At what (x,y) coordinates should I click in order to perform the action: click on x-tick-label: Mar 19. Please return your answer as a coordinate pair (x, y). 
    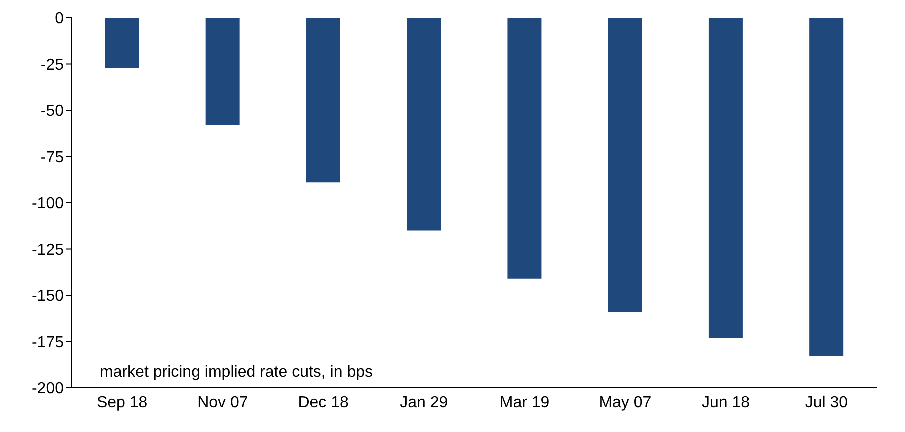
    Looking at the image, I should click on (525, 403).